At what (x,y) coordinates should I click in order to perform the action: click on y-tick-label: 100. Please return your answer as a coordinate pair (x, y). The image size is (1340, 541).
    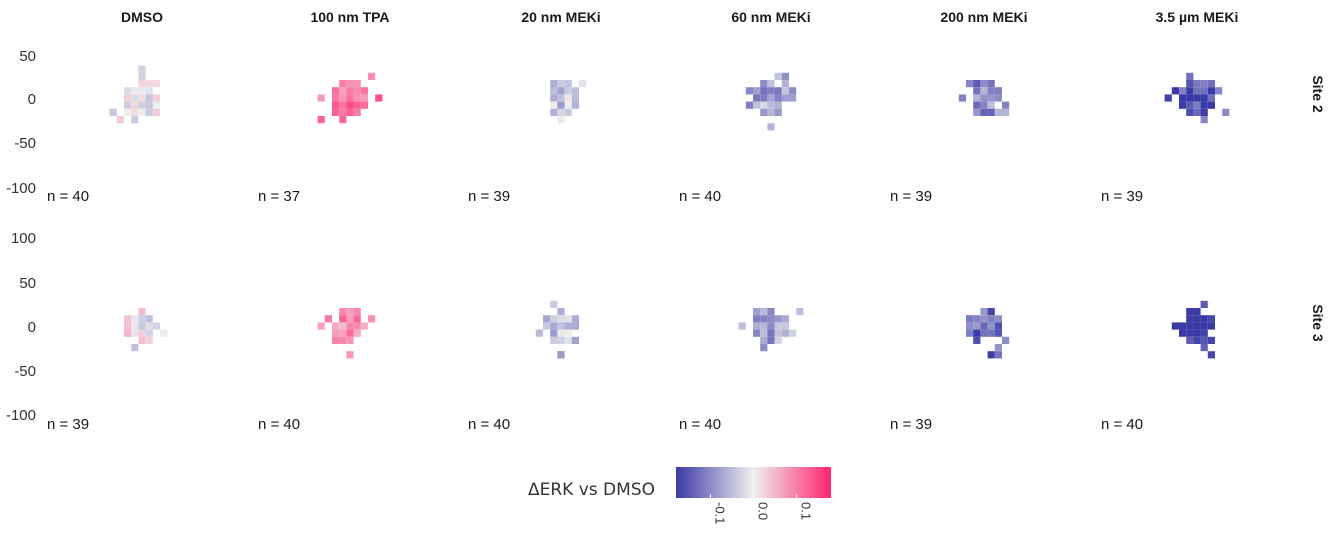
    Looking at the image, I should click on (23, 238).